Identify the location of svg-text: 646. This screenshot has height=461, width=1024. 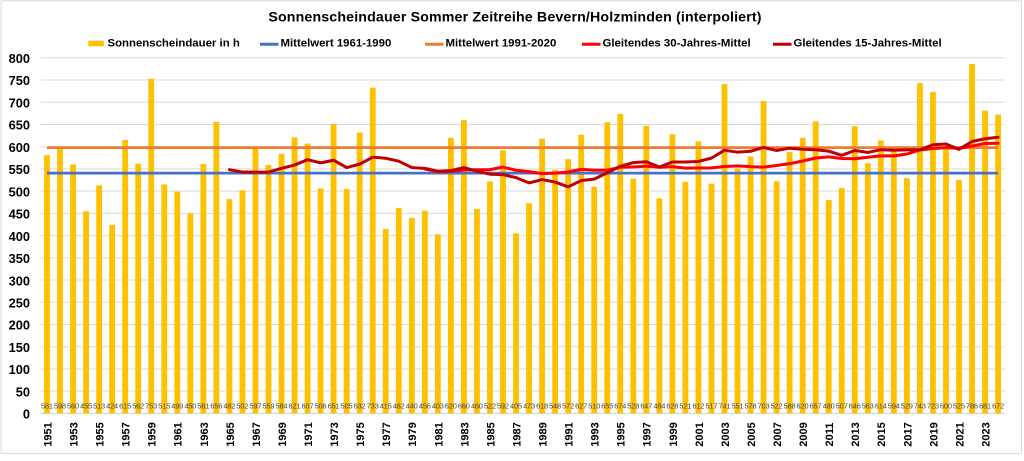
(855, 406).